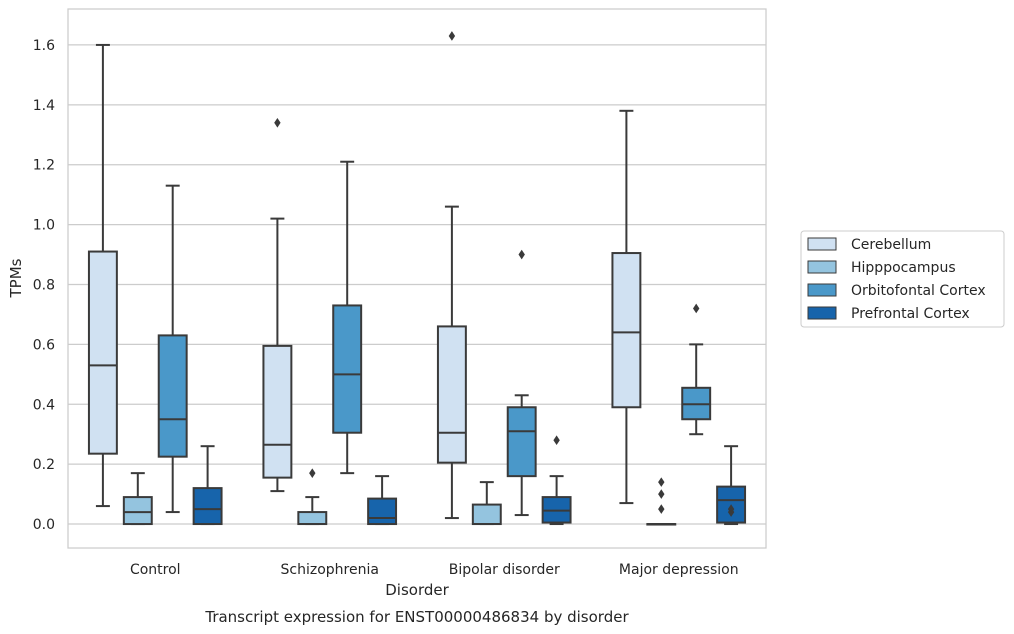 The image size is (1014, 634). I want to click on legend-label: Cerebellum, so click(891, 245).